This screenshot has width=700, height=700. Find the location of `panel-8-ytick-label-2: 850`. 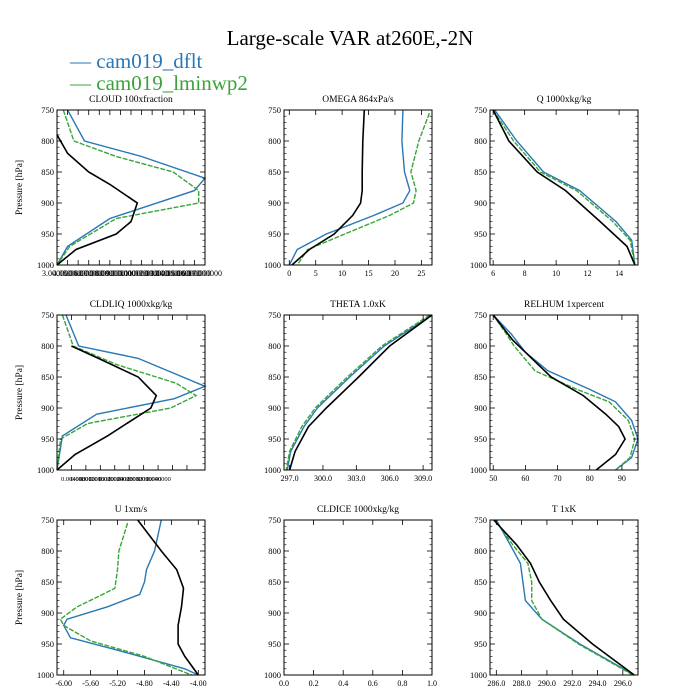

panel-8-ytick-label-2: 850 is located at coordinates (480, 582).